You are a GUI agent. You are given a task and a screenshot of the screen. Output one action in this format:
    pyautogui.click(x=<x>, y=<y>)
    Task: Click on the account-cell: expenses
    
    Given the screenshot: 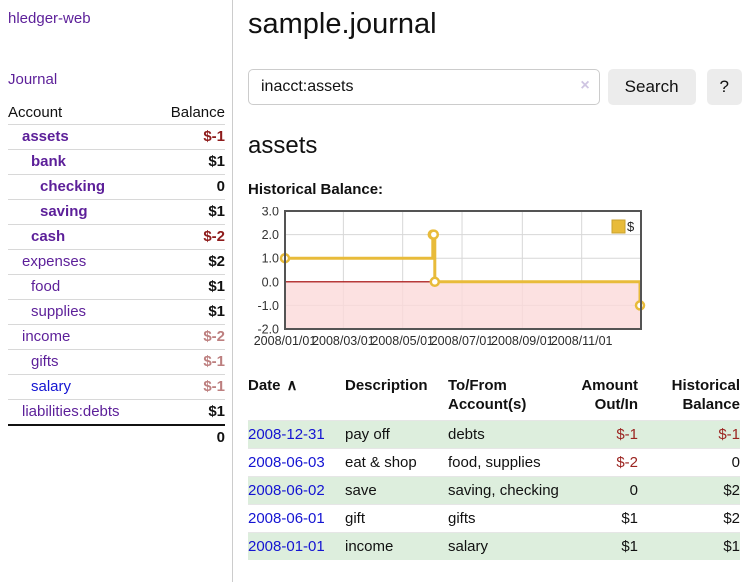 What is the action you would take?
    pyautogui.click(x=81, y=262)
    